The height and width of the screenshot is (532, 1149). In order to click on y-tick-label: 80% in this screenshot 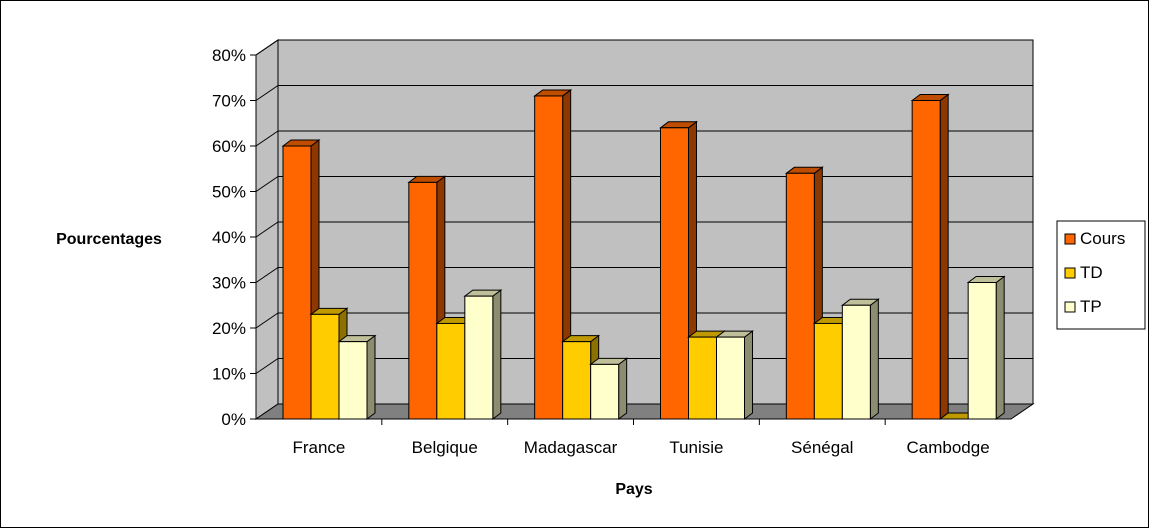, I will do `click(229, 55)`.